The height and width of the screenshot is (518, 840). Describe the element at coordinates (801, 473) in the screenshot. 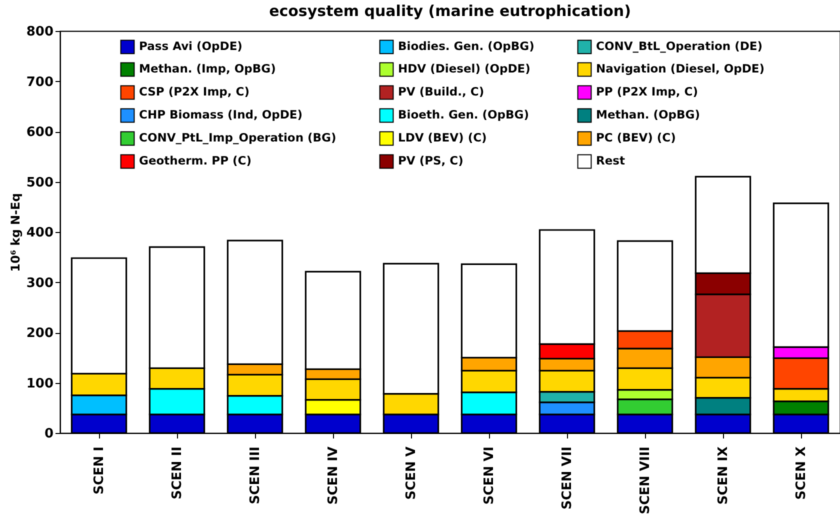

I see `x-tick-label: SCEN X` at that location.